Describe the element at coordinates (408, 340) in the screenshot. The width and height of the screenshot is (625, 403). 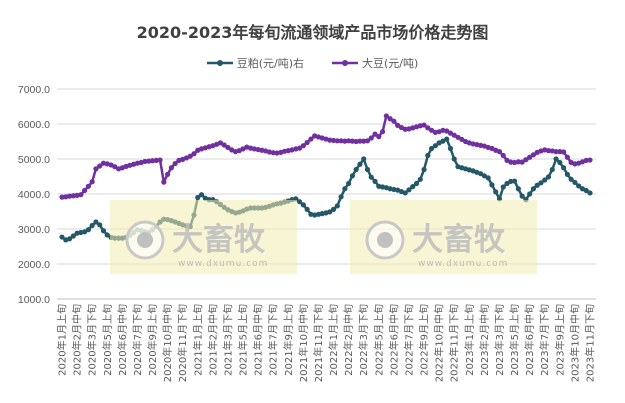
I see `x-tick-label: 2022年7月下旬` at that location.